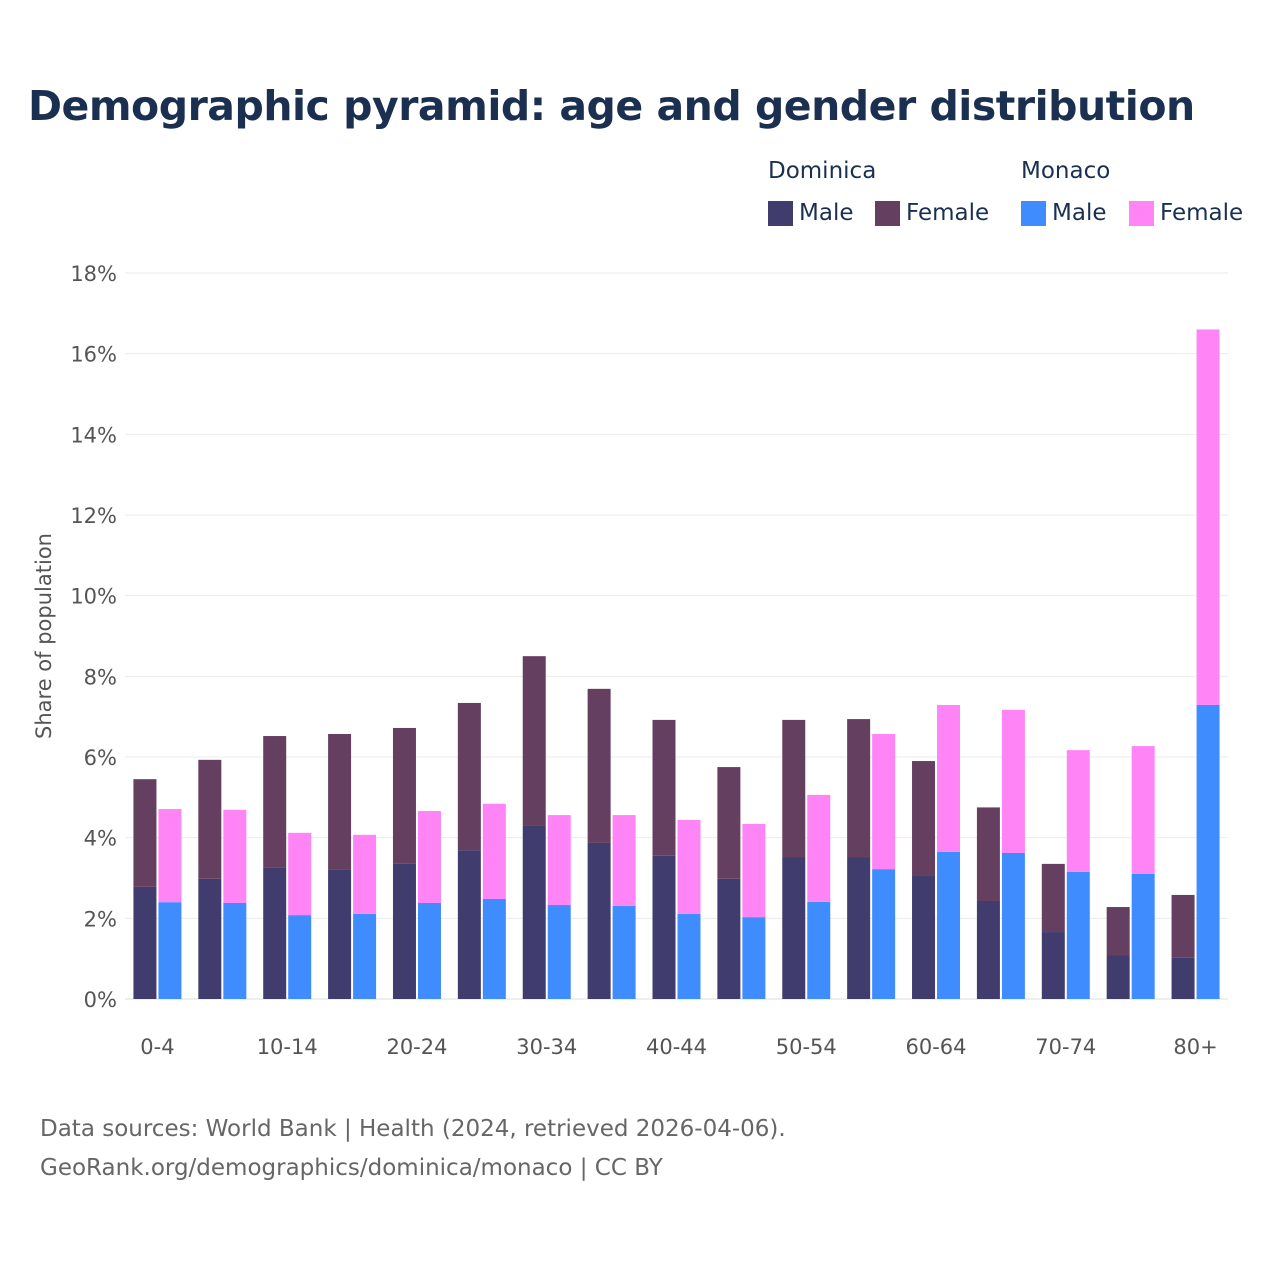 Image resolution: width=1280 pixels, height=1280 pixels. Describe the element at coordinates (100, 677) in the screenshot. I see `y-tick-label: 8%` at that location.